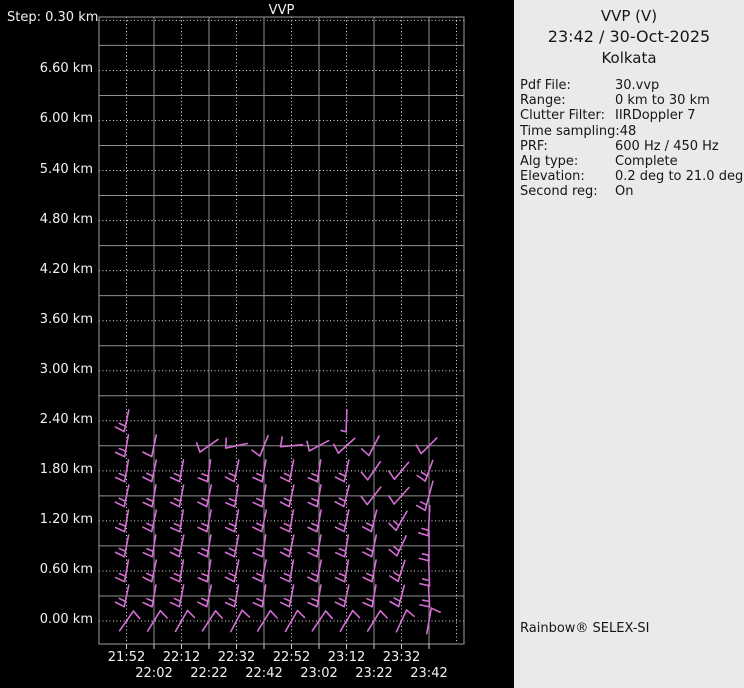 This screenshot has width=744, height=688. Describe the element at coordinates (624, 192) in the screenshot. I see `parameter-value: On` at that location.